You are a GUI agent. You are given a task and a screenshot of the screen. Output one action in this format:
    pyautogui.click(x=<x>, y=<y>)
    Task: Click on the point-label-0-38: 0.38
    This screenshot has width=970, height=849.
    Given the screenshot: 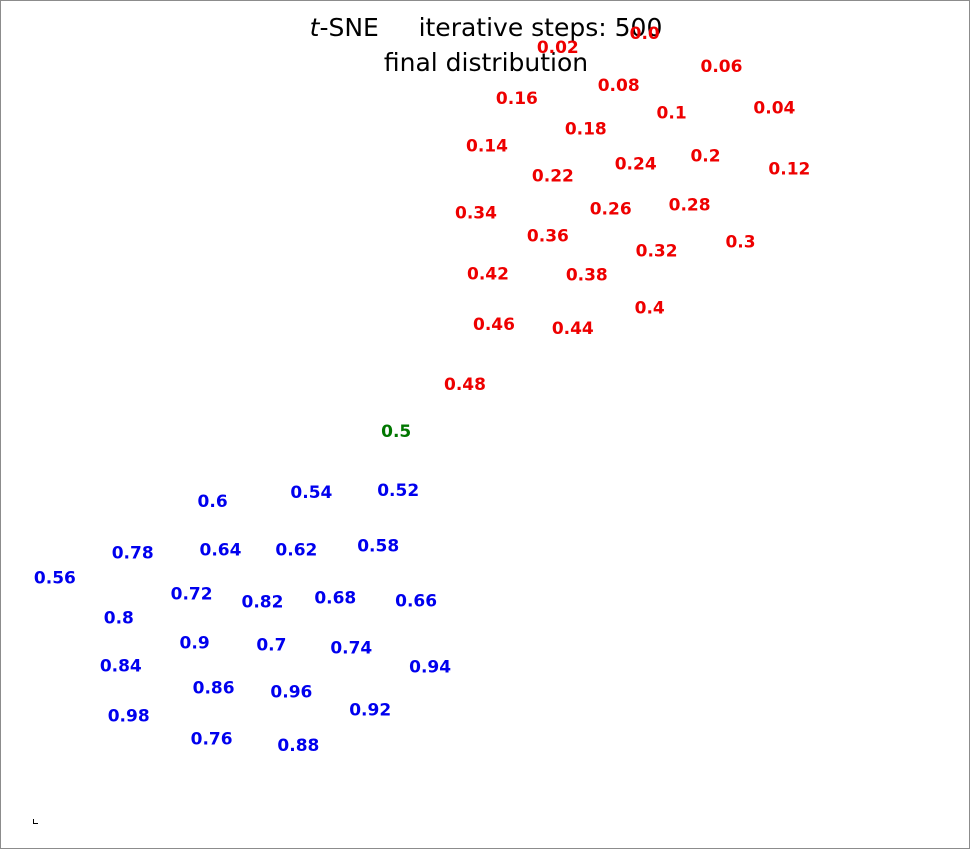 What is the action you would take?
    pyautogui.click(x=587, y=275)
    